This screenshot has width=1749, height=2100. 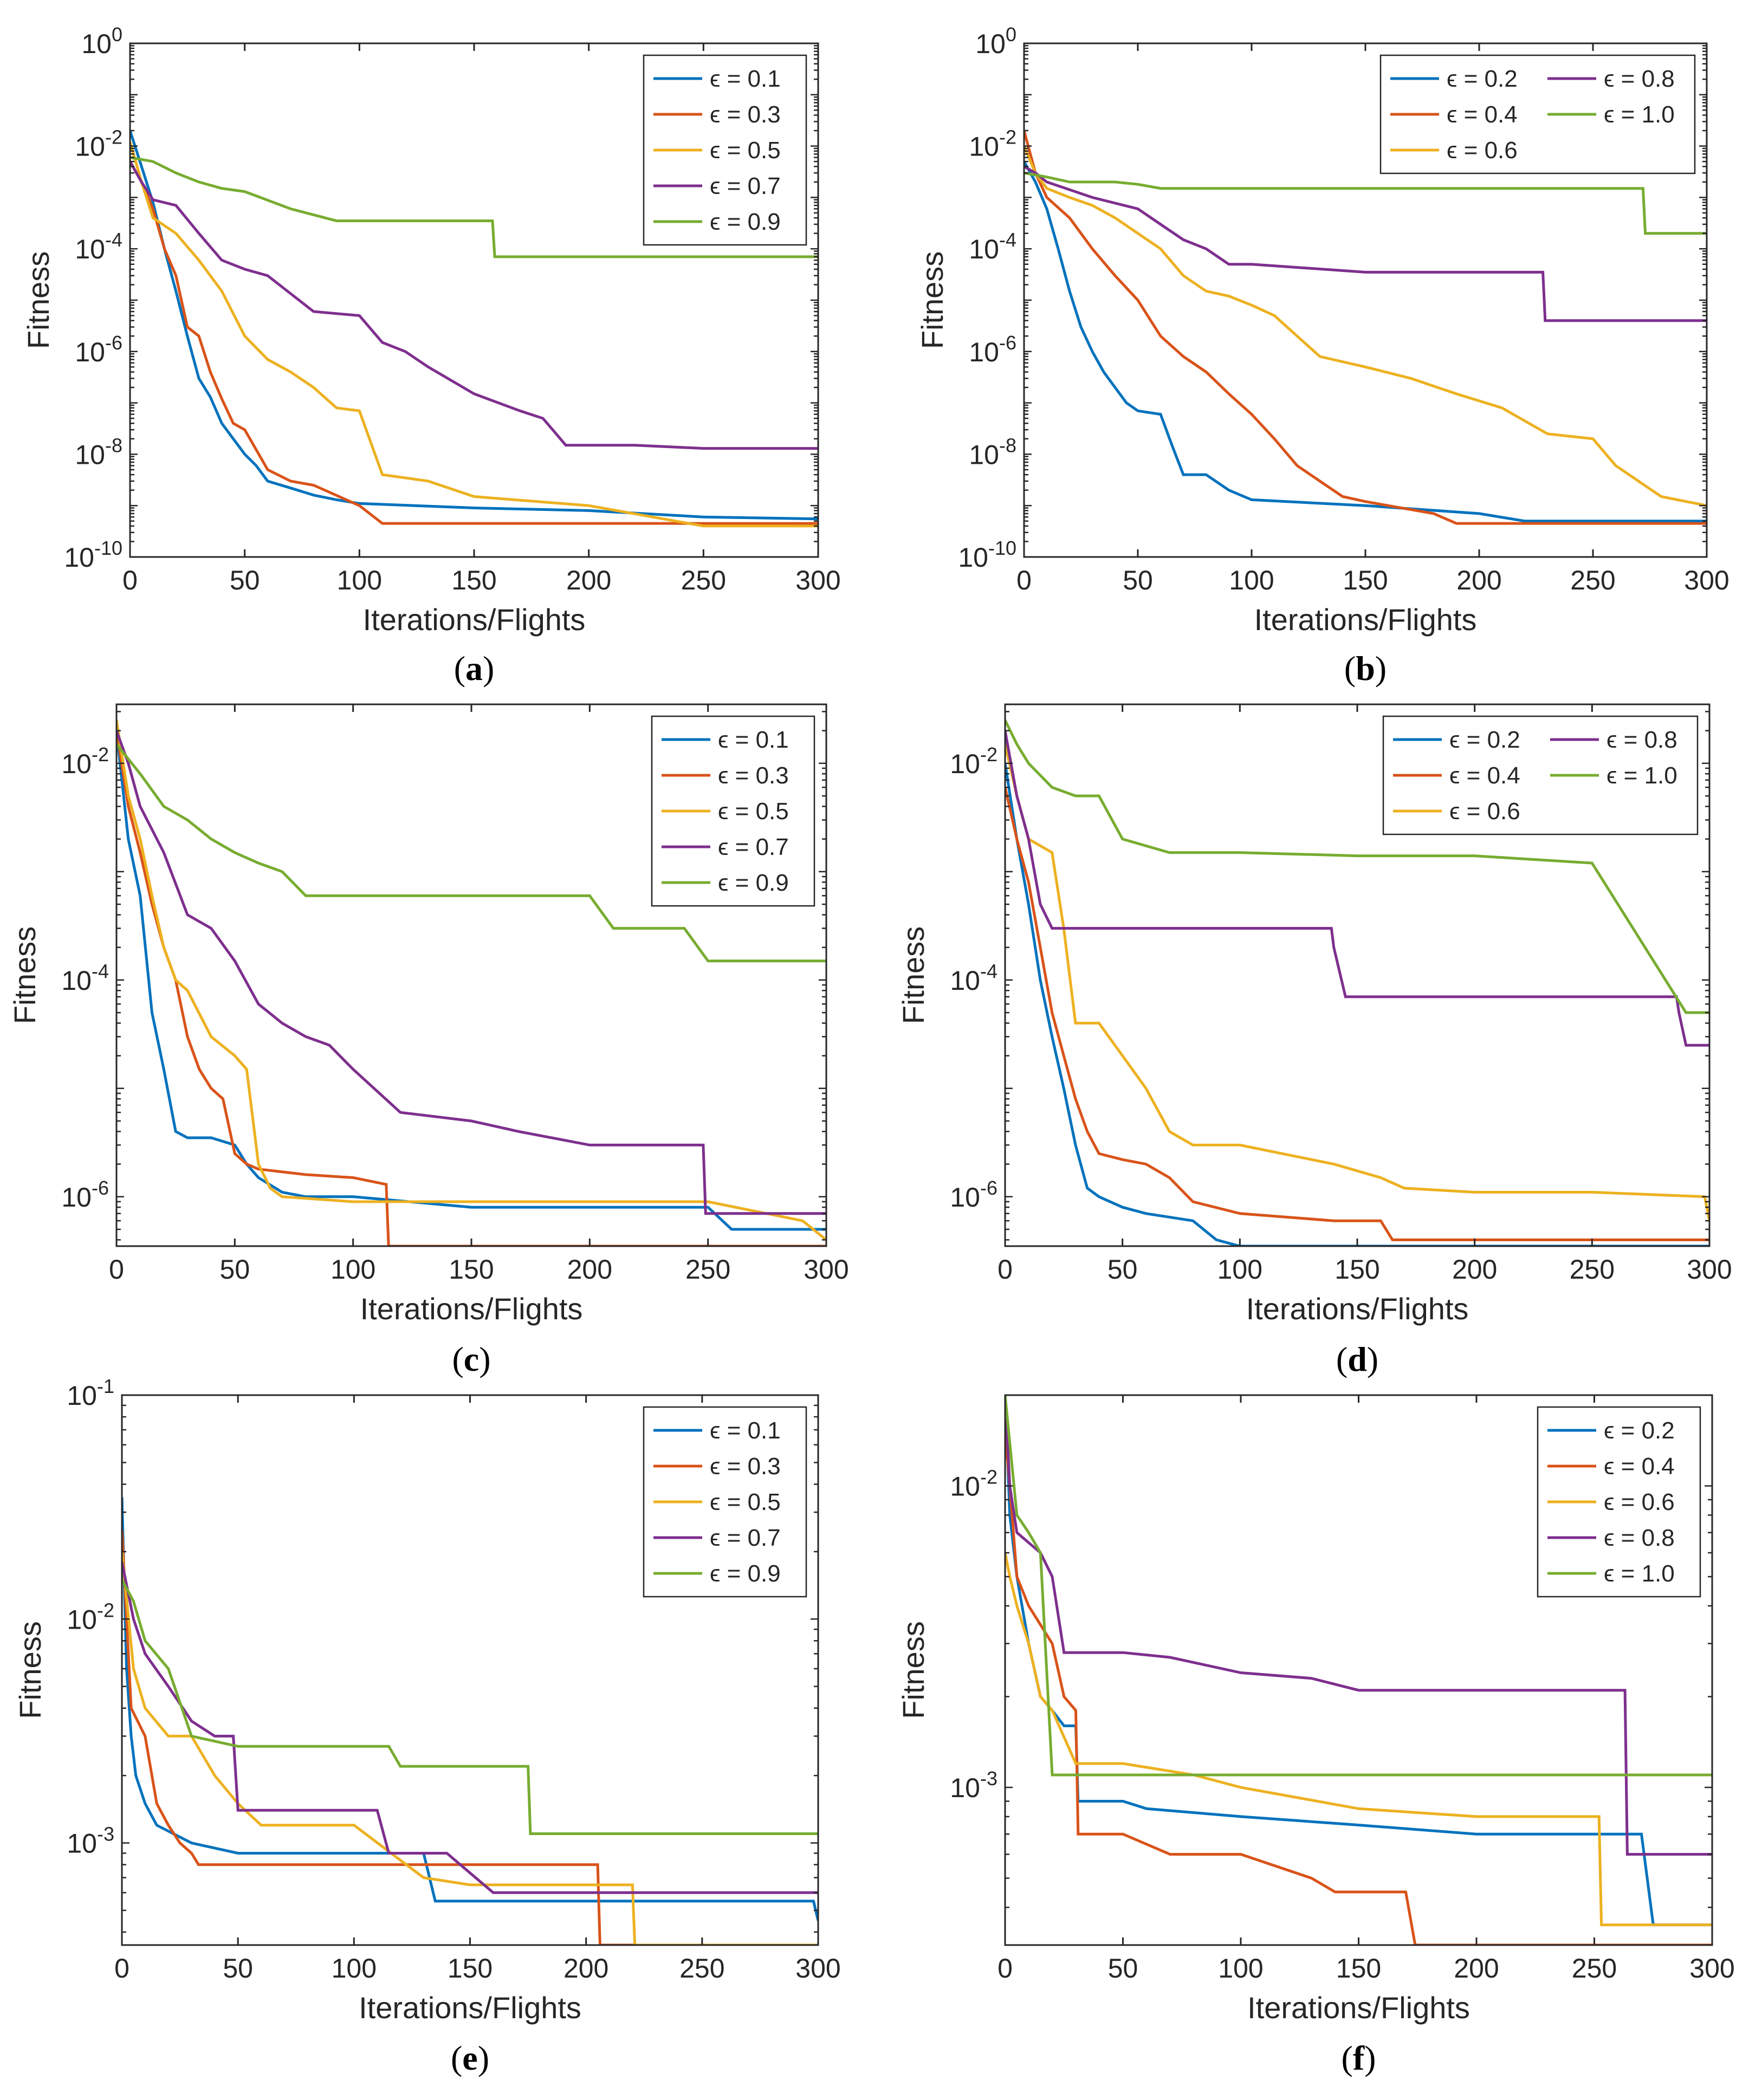 What do you see at coordinates (992, 349) in the screenshot?
I see `y-tick-label: 10⁻⁶` at bounding box center [992, 349].